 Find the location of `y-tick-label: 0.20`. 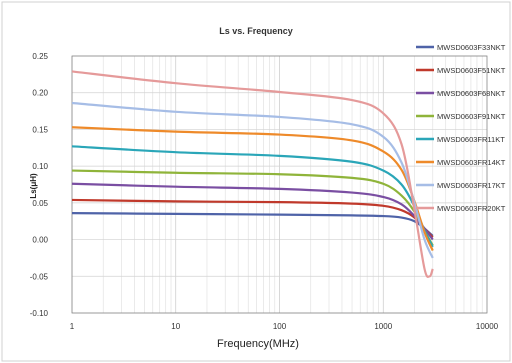

y-tick-label: 0.20 is located at coordinates (40, 93).